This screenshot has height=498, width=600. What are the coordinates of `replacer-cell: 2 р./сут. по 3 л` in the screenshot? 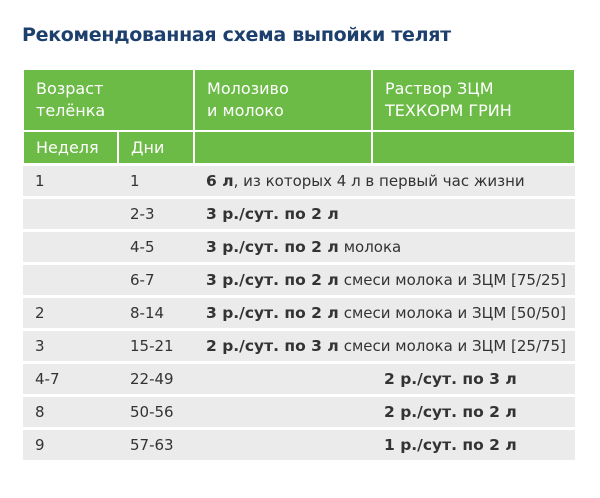 It's located at (474, 378).